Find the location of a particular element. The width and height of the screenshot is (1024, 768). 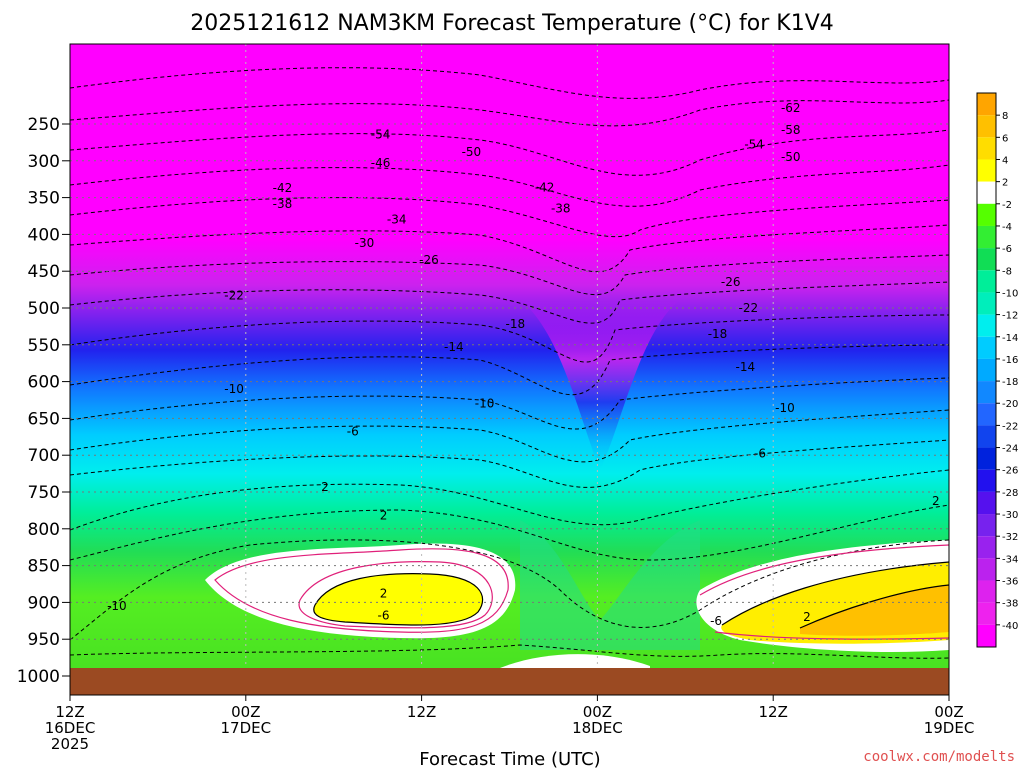

y-tick-label: 650 is located at coordinates (44, 419).